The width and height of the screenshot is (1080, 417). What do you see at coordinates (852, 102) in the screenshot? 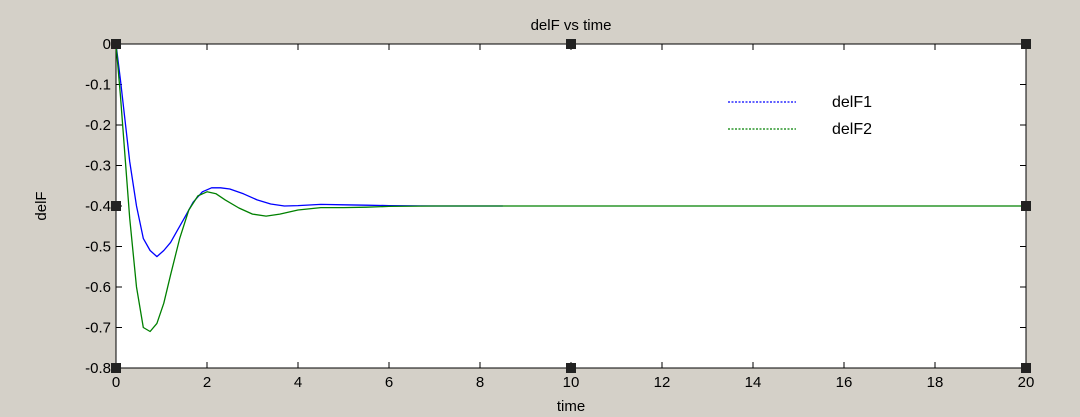
I see `legend-label-delF1: delF1` at bounding box center [852, 102].